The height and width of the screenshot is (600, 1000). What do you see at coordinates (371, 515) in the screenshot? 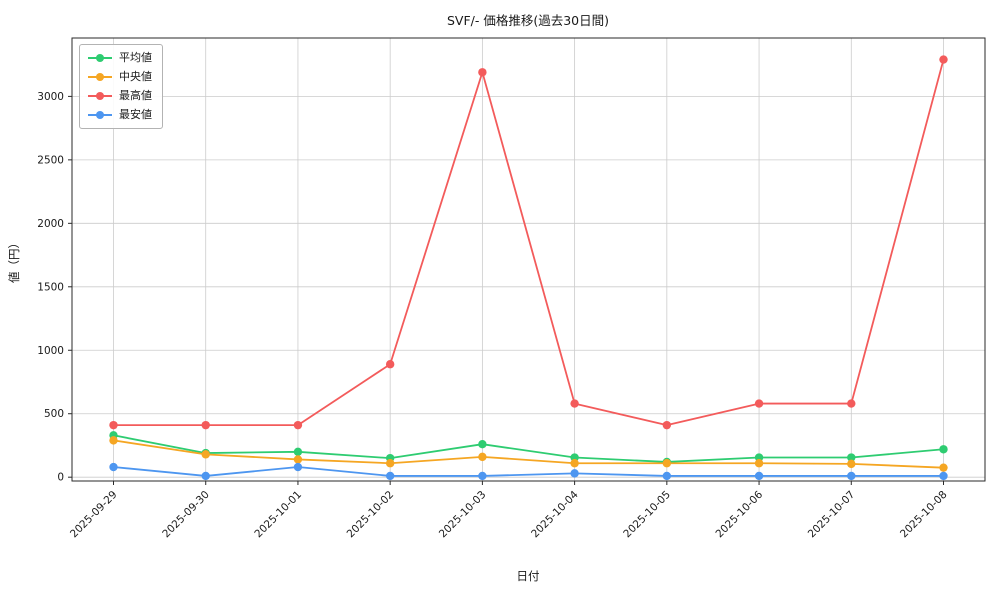
I see `x-tick-label: 2025-10-02` at bounding box center [371, 515].